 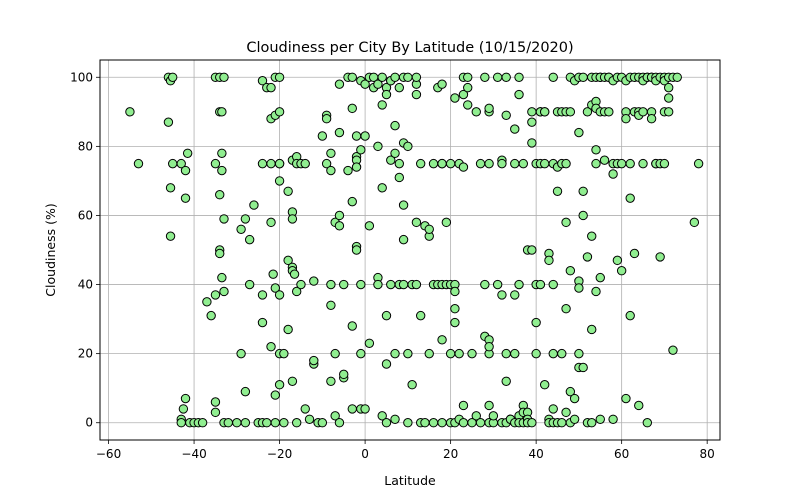 What do you see at coordinates (85, 146) in the screenshot?
I see `y-tick-label: 80` at bounding box center [85, 146].